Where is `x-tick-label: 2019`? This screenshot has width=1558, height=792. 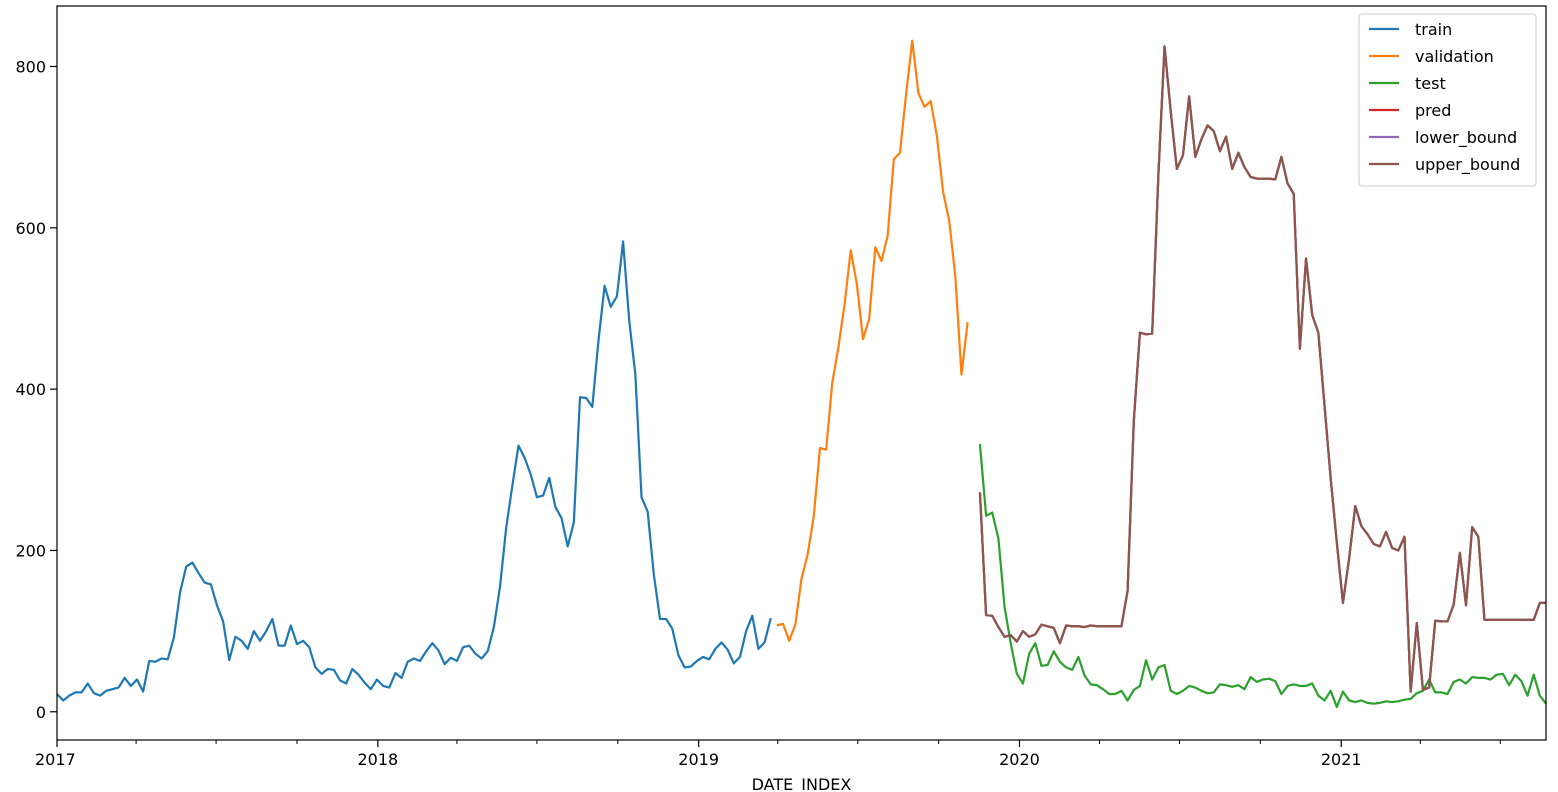
x-tick-label: 2019 is located at coordinates (698, 759).